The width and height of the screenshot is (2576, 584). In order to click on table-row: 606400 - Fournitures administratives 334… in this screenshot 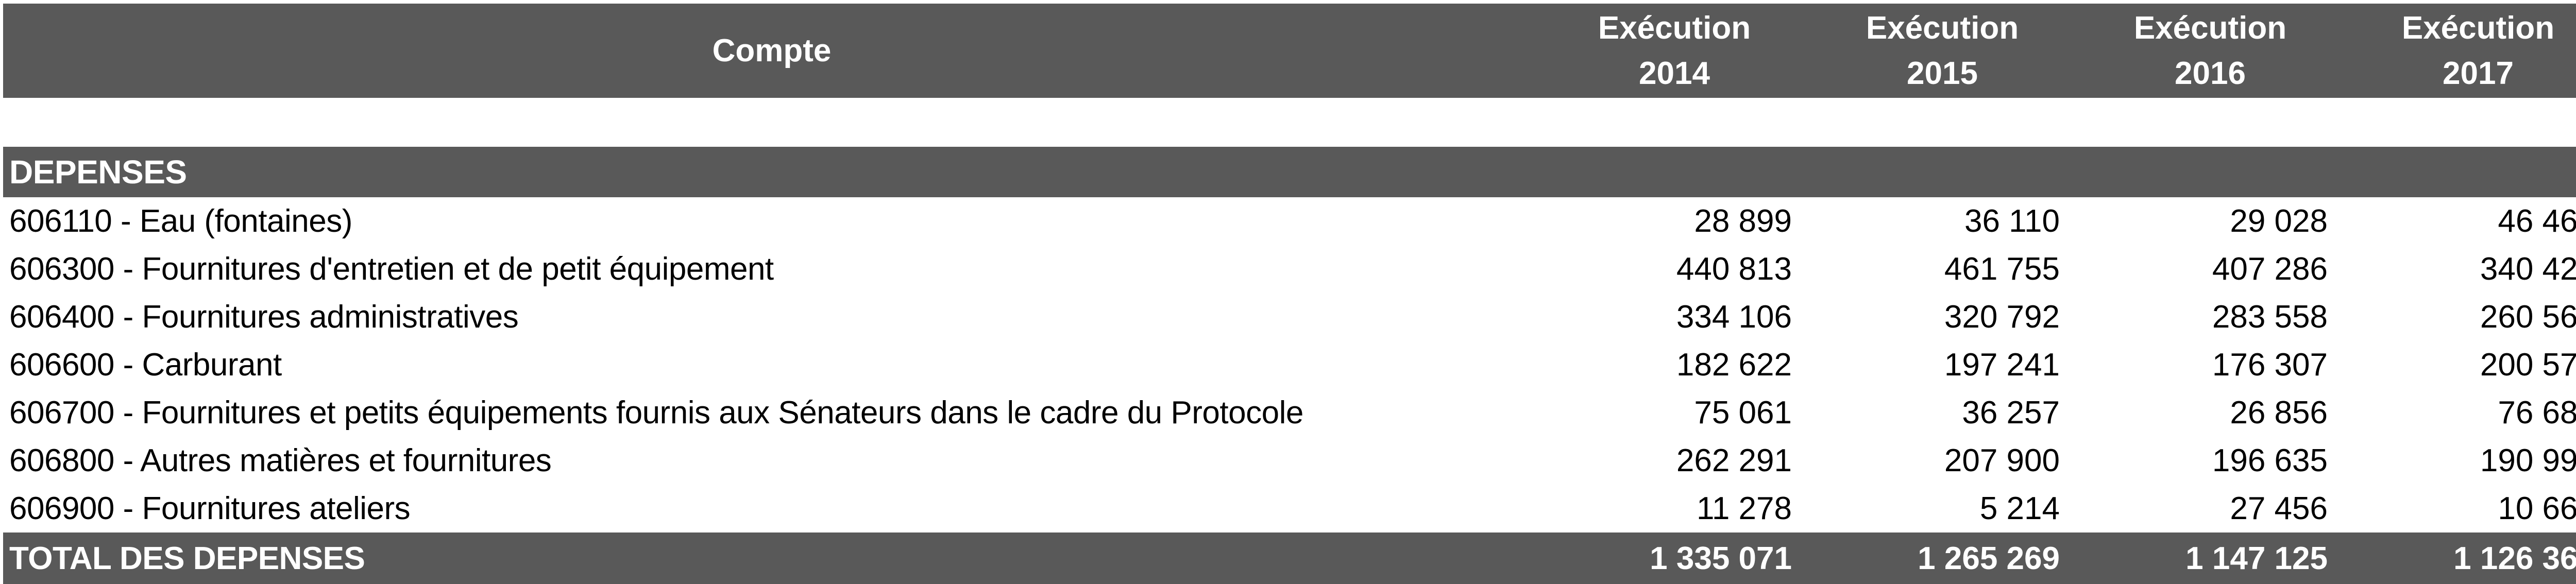, I will do `click(1289, 317)`.